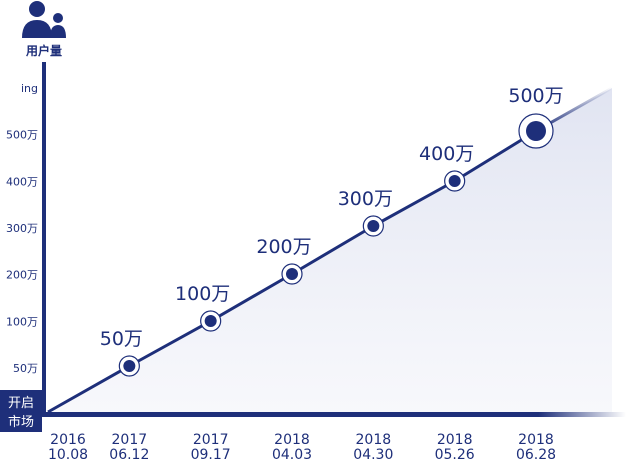  What do you see at coordinates (43, 50) in the screenshot?
I see `y-axis-title: 用户量` at bounding box center [43, 50].